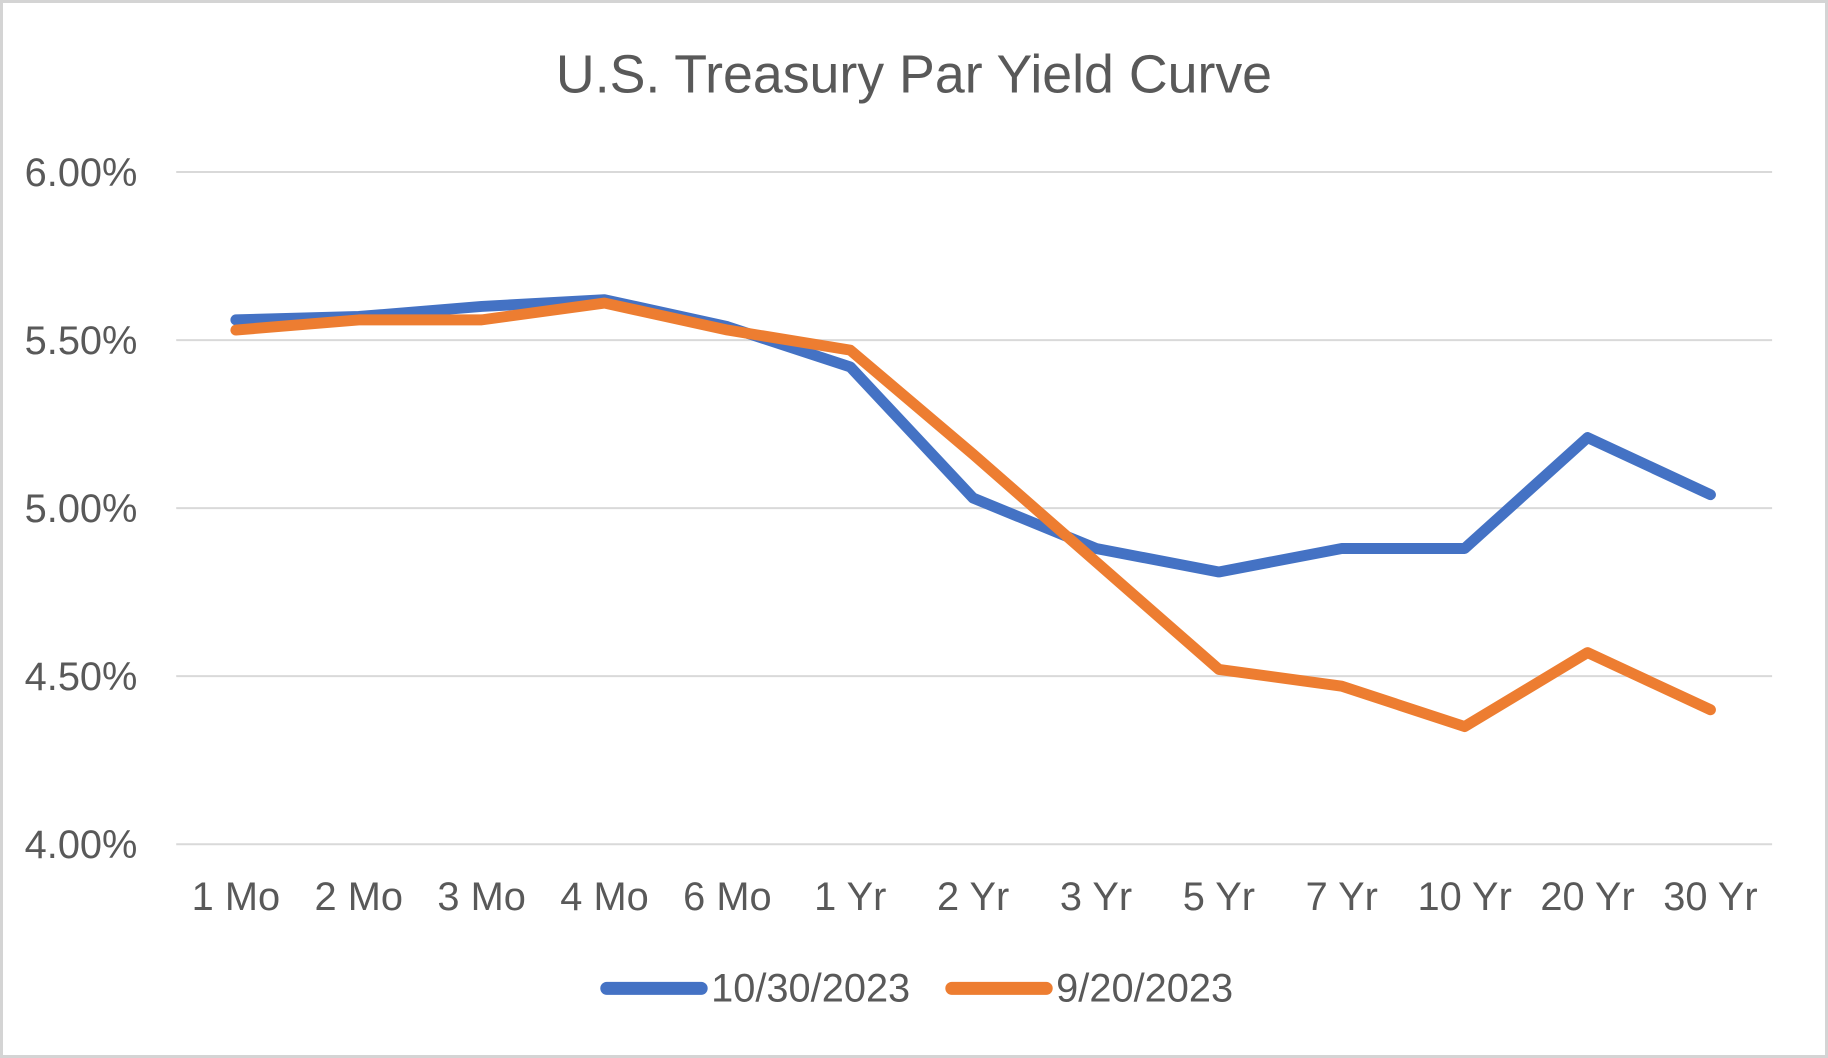 This screenshot has height=1058, width=1828. I want to click on x-axis-label: 4 Mo, so click(604, 897).